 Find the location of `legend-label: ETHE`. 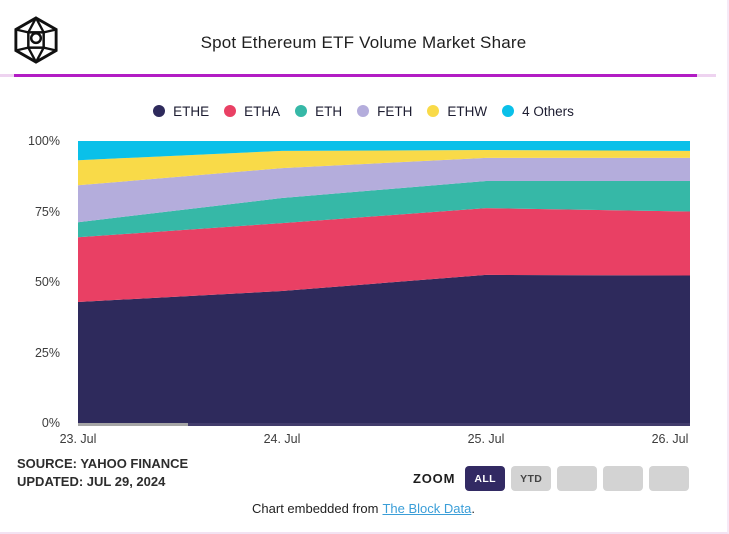

legend-label: ETHE is located at coordinates (191, 111).